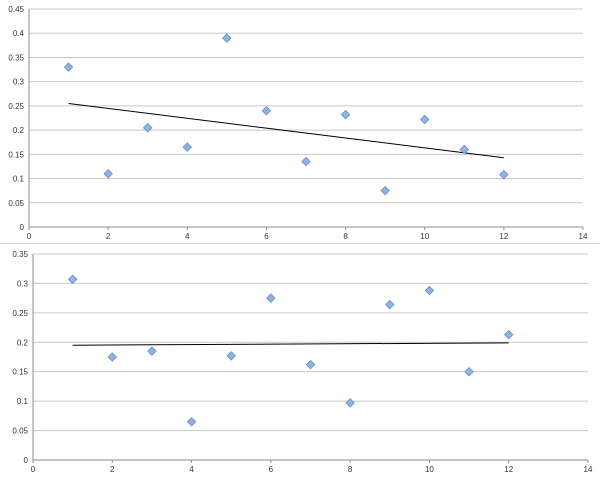 Image resolution: width=600 pixels, height=483 pixels. Describe the element at coordinates (19, 33) in the screenshot. I see `y-tick-label: 0.4` at that location.